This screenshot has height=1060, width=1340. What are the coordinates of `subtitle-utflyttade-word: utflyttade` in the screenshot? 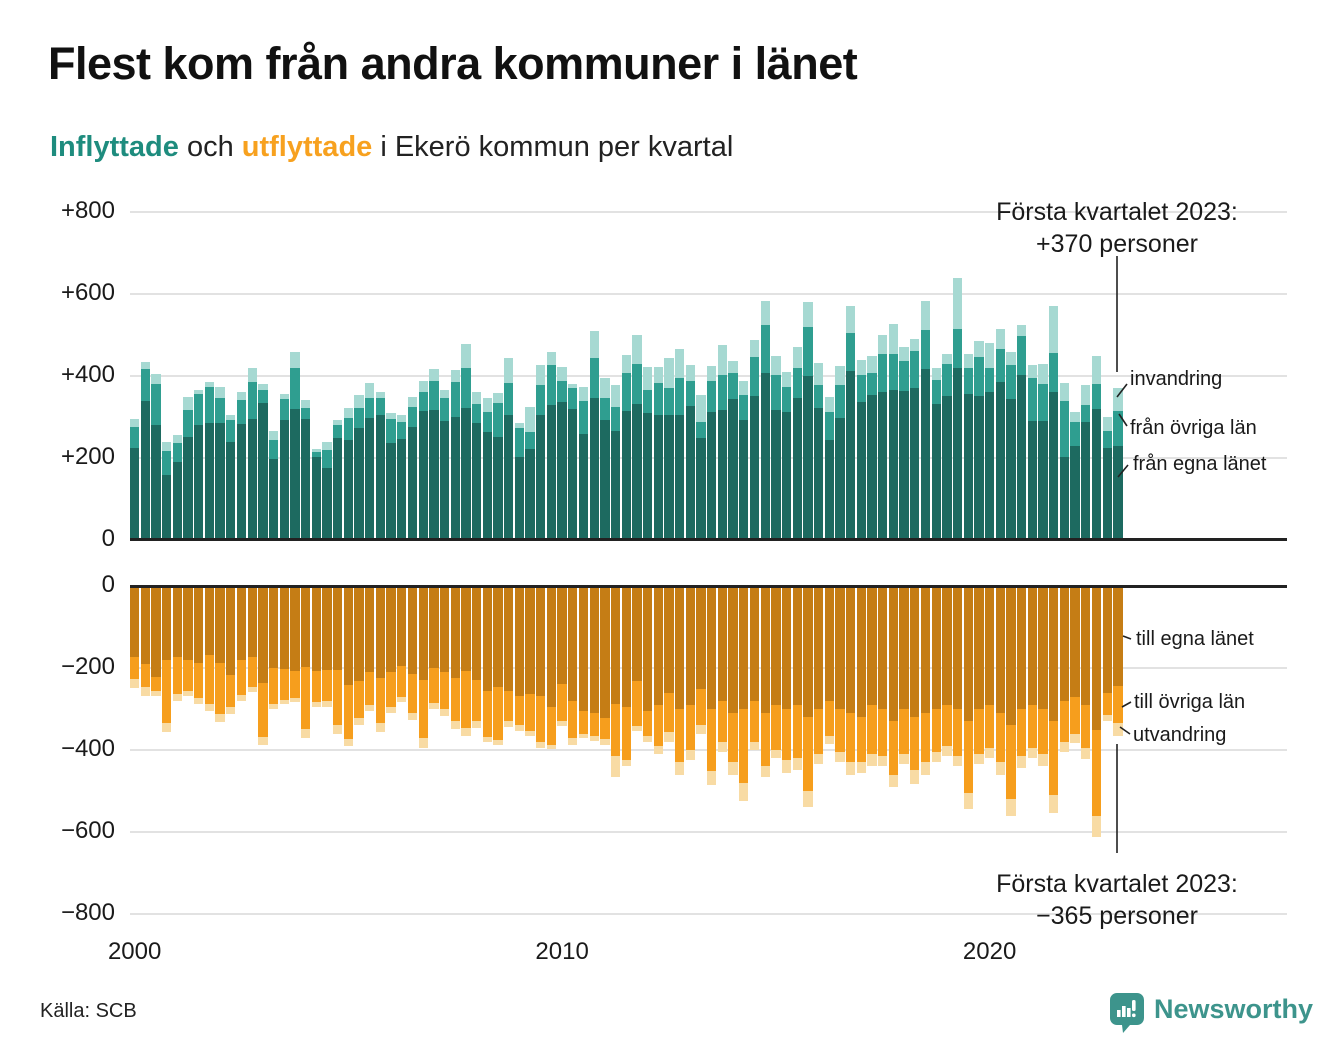 It's located at (307, 147).